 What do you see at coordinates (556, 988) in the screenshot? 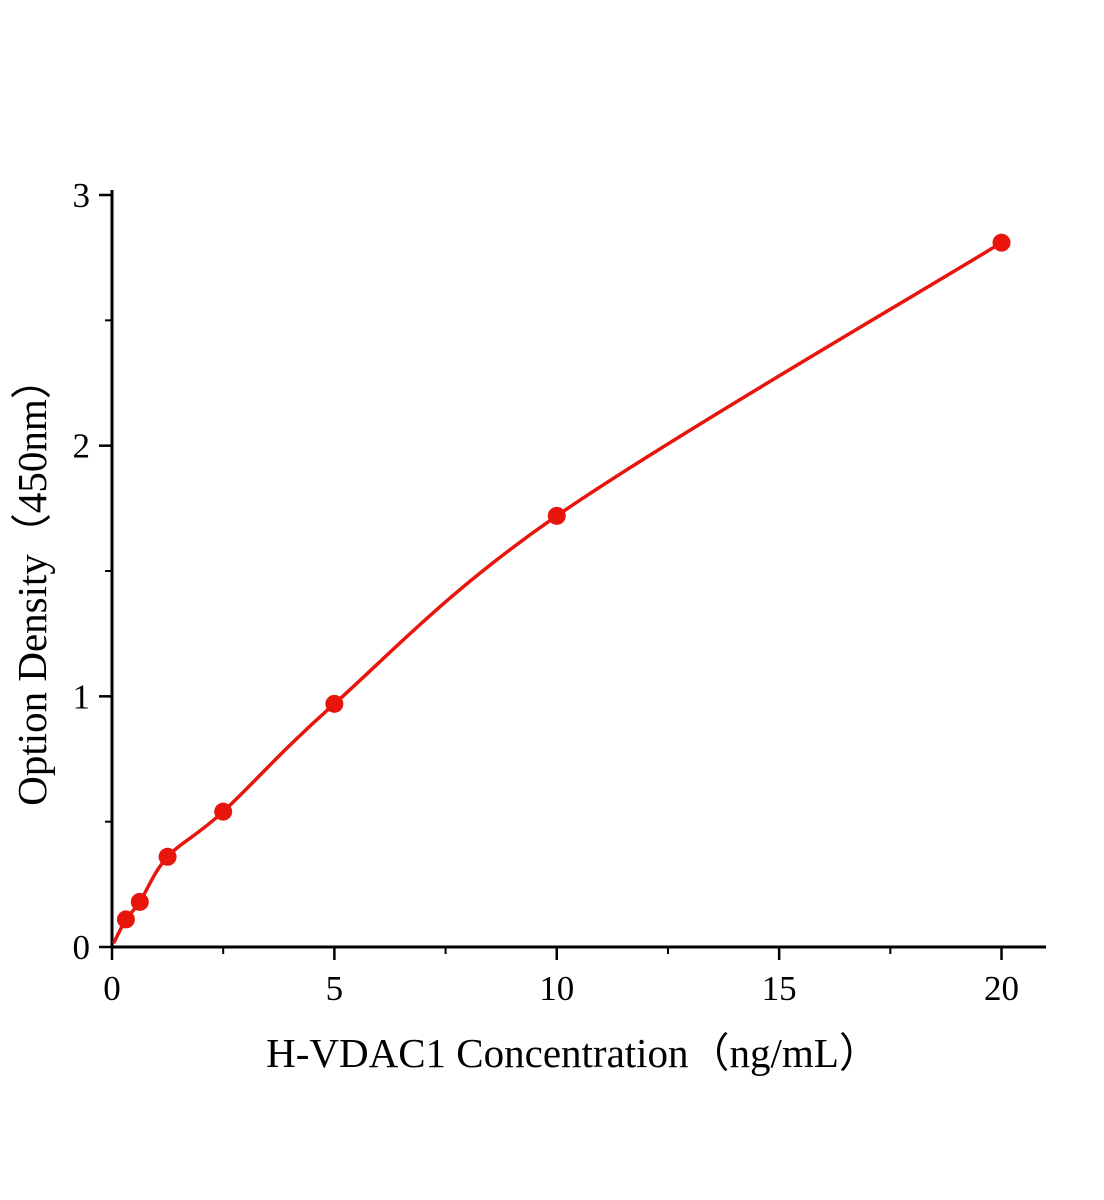
I see `x-tick-label: 10` at bounding box center [556, 988].